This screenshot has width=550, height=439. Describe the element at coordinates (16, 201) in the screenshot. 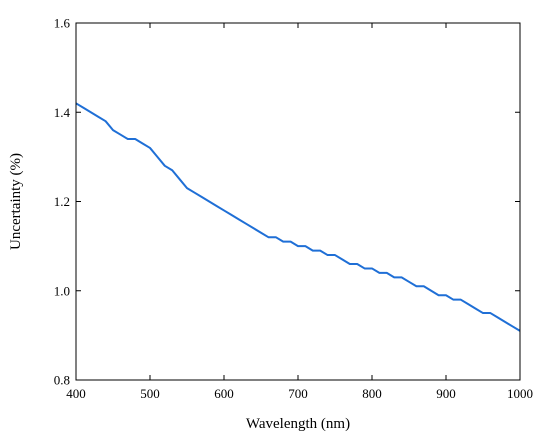

I see `y-axis-label: Uncertainty (%)` at that location.